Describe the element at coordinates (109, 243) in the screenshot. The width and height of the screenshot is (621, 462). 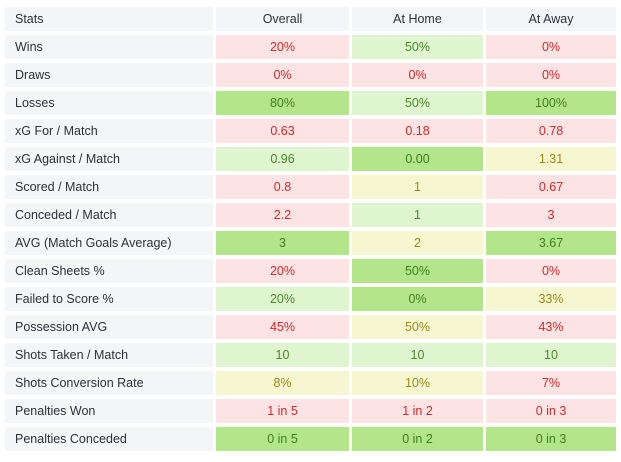
I see `row-label: AVG (Match Goals Average)` at that location.